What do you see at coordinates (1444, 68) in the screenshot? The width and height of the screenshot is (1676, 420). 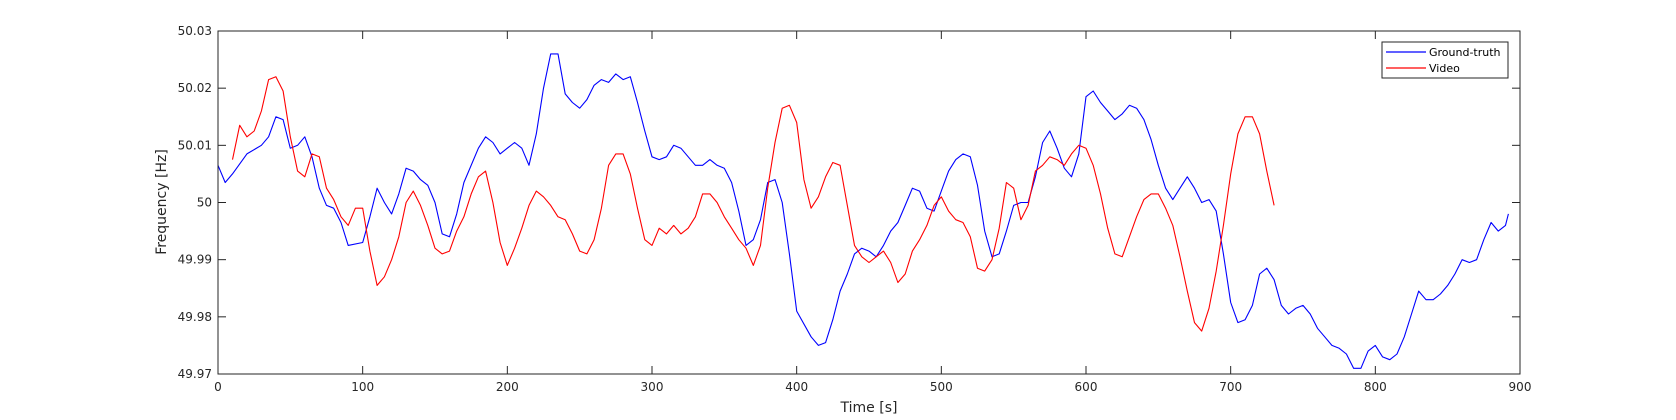 I see `legend-entry: Video` at bounding box center [1444, 68].